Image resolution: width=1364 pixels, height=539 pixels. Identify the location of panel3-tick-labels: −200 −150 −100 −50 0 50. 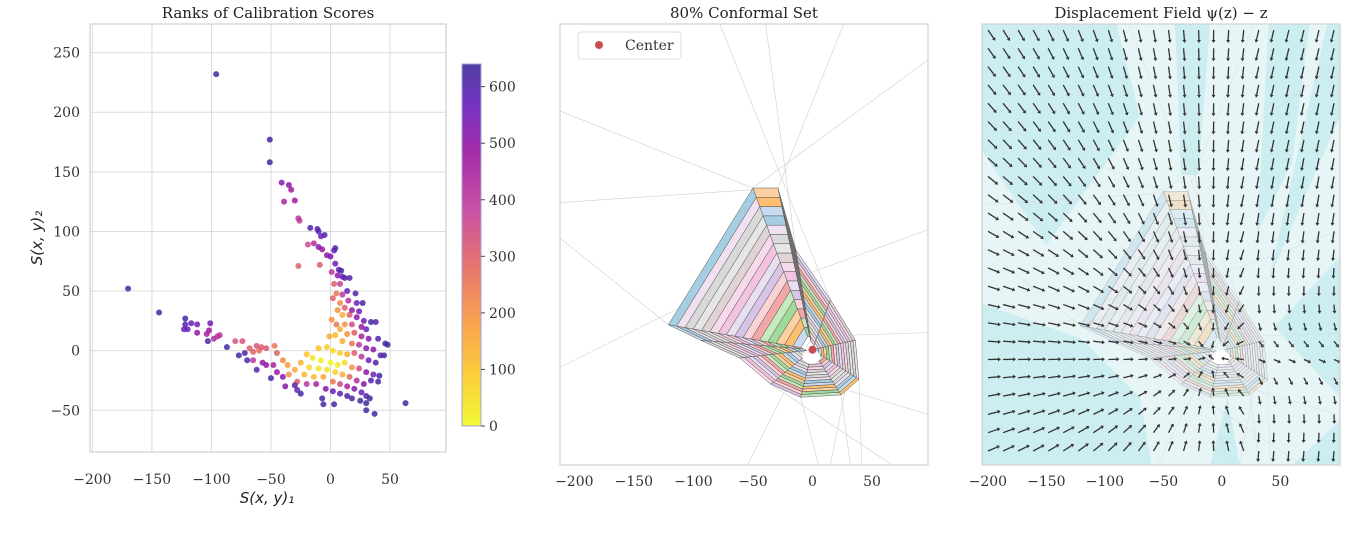
(1129, 482).